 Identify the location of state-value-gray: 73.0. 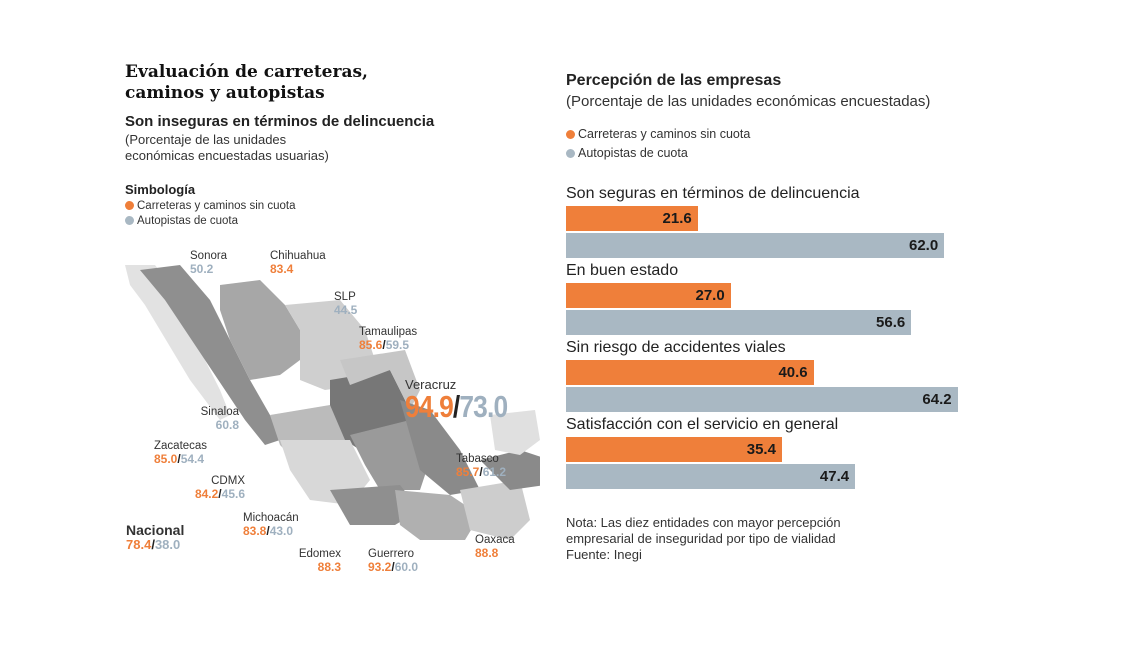
(483, 406).